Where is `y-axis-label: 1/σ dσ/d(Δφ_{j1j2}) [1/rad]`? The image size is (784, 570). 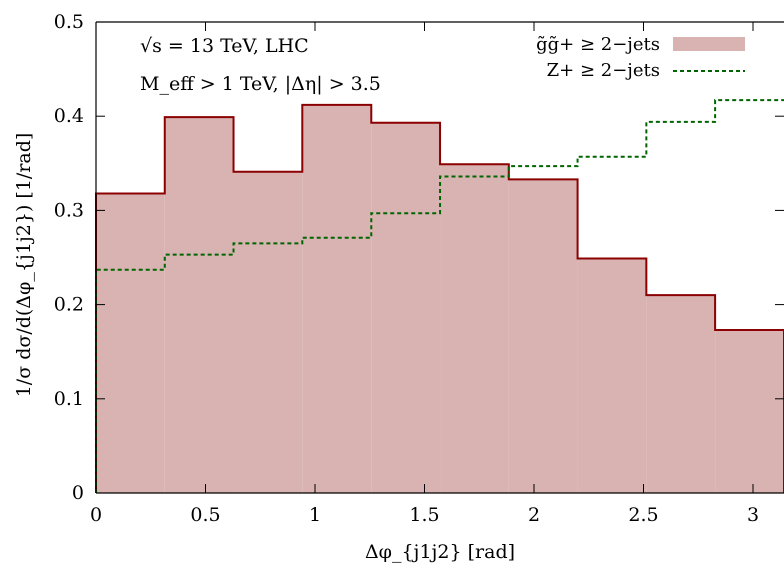 y-axis-label: 1/σ dσ/d(Δφ_{j1j2}) [1/rad] is located at coordinates (24, 265).